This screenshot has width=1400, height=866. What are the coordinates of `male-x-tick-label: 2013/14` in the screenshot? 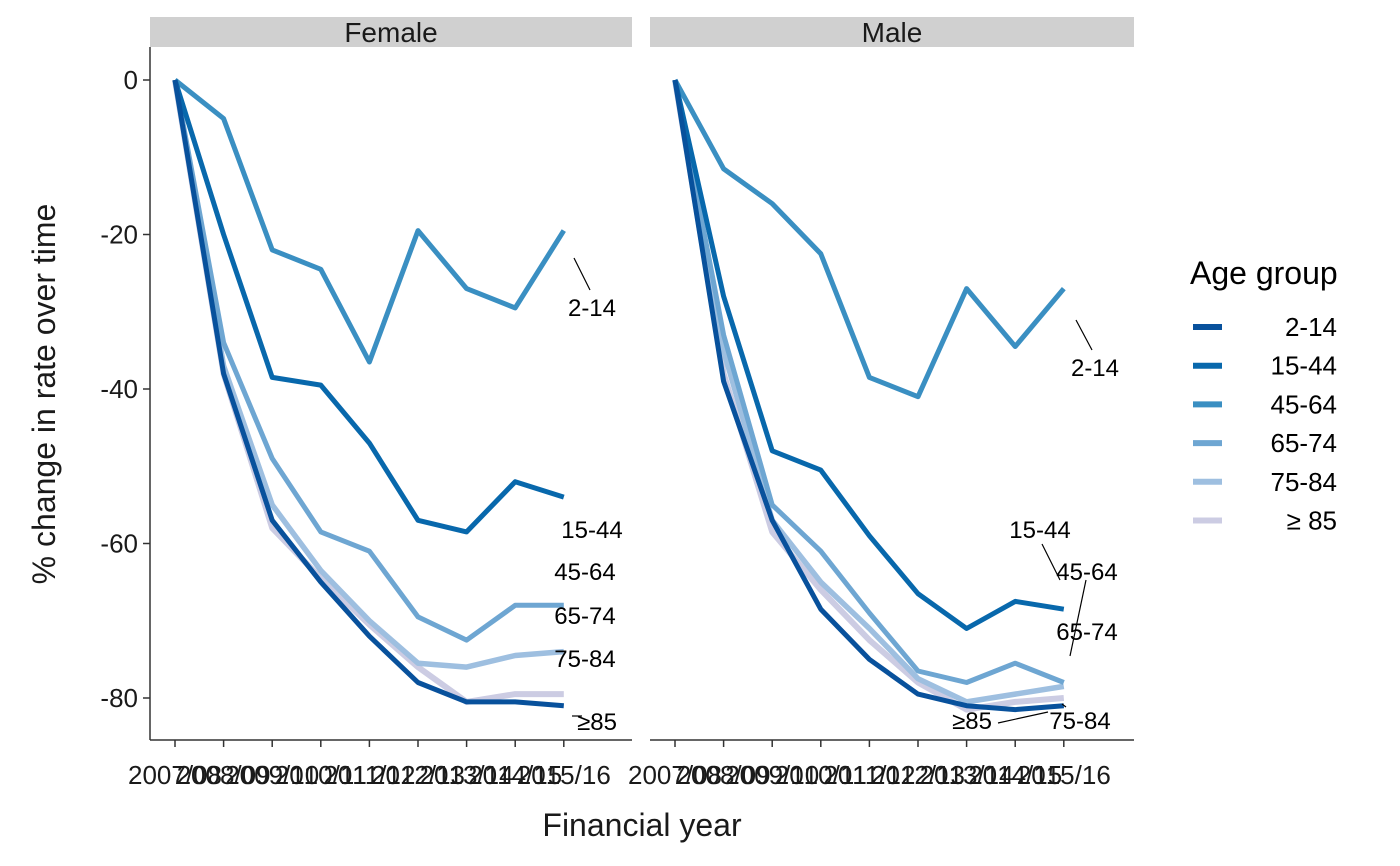 It's located at (967, 775).